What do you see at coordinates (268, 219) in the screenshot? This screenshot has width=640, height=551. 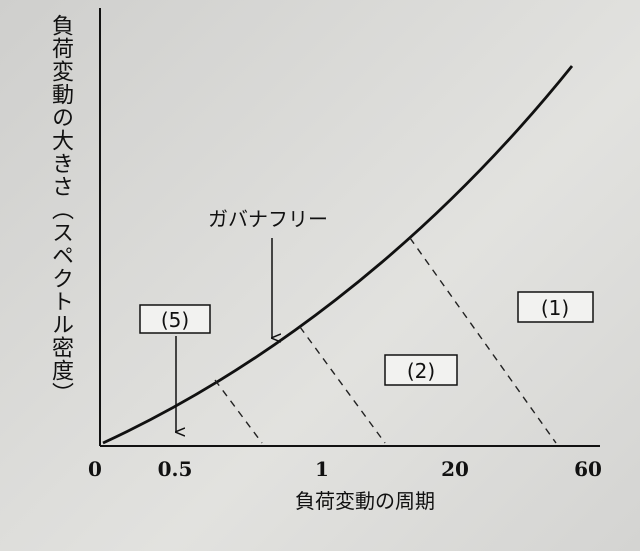 I see `annotation: ガバナフリー` at bounding box center [268, 219].